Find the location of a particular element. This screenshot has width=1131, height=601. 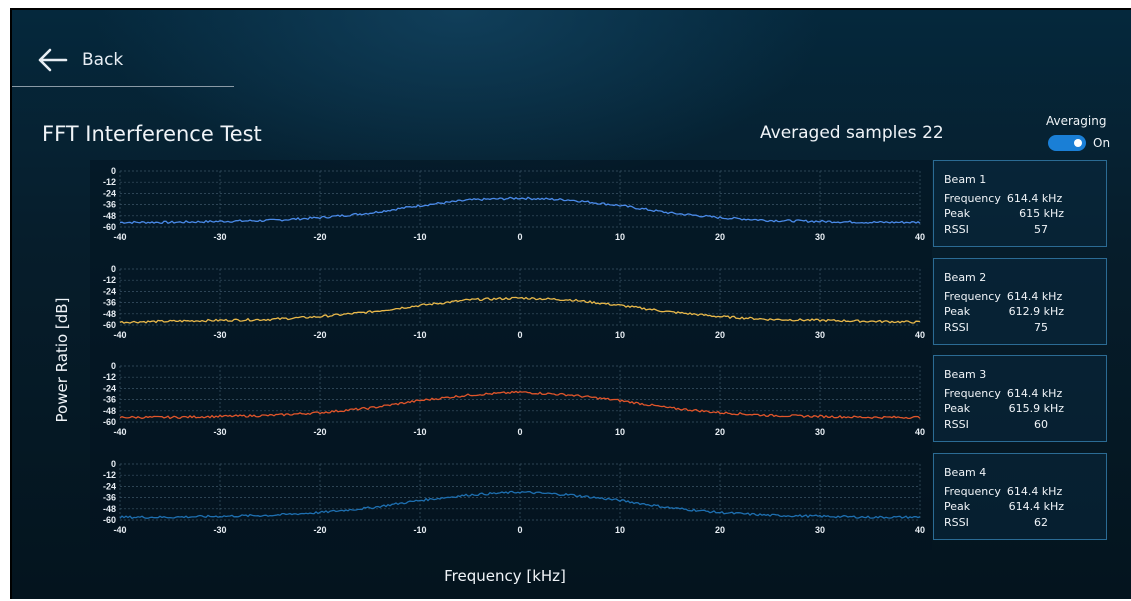

back-button: Back is located at coordinates (79, 60).